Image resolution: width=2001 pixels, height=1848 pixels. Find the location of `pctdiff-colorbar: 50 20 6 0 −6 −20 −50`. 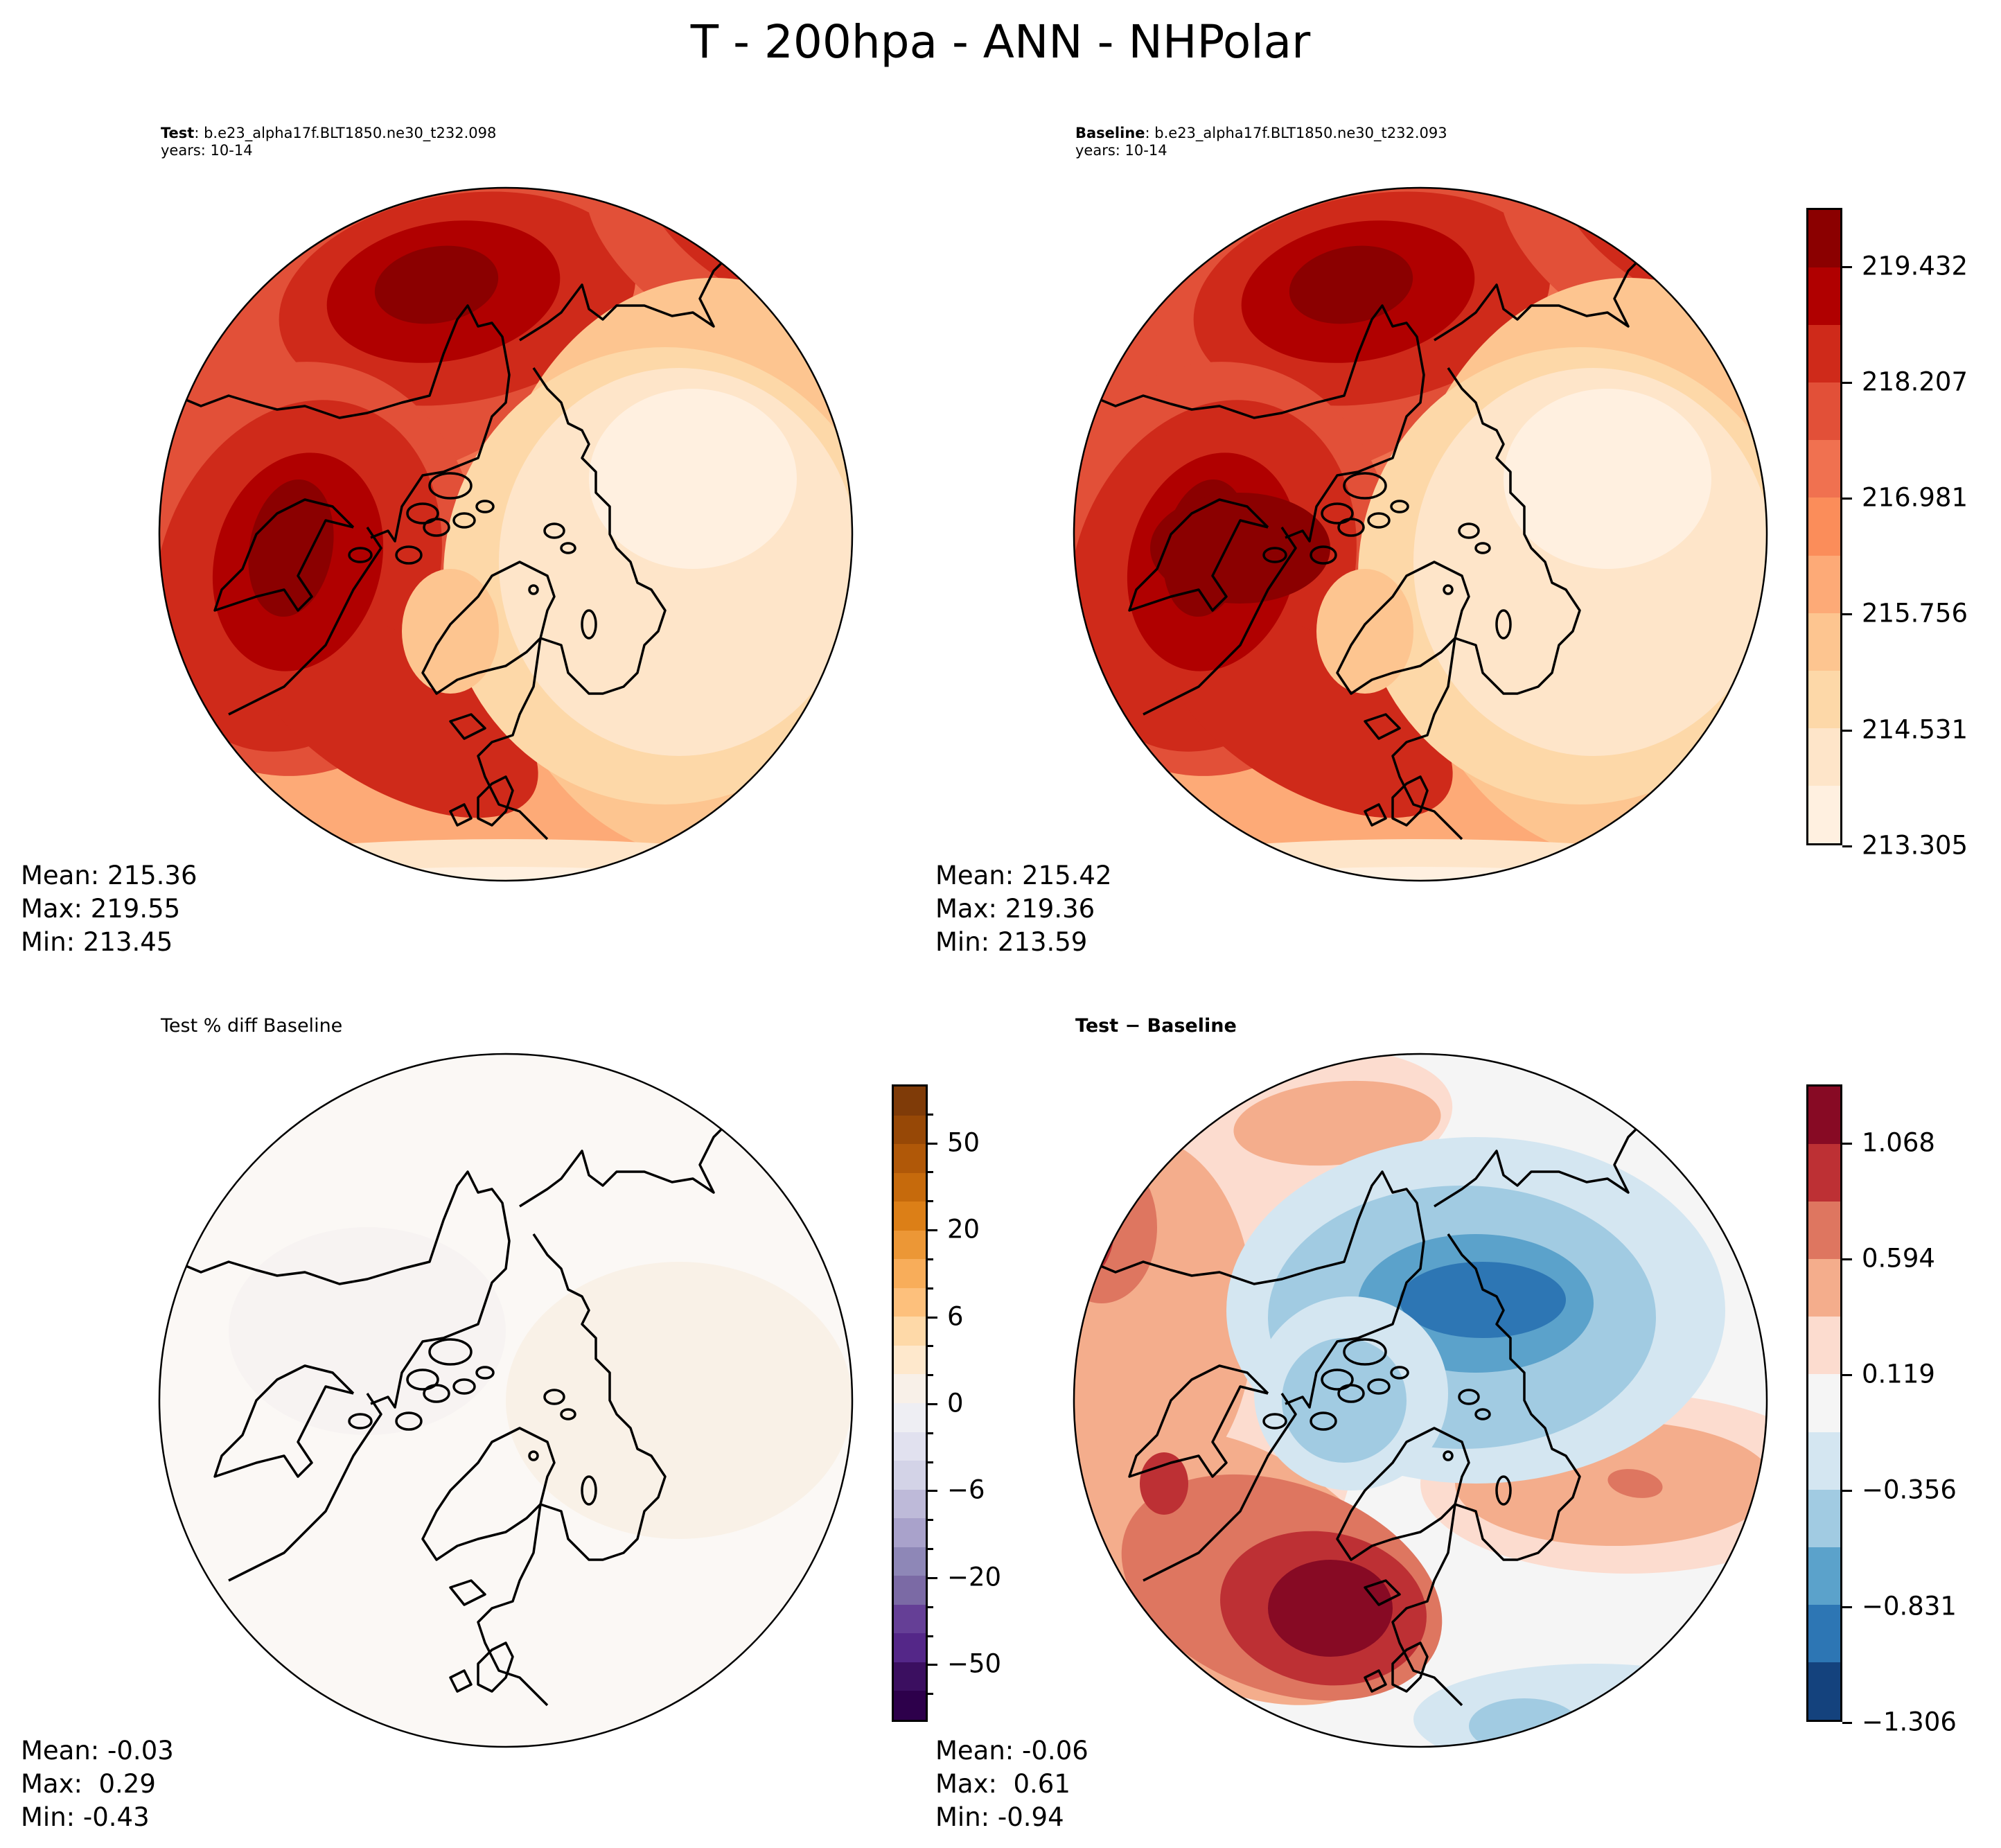

pctdiff-colorbar: 50 20 6 0 −6 −20 −50 is located at coordinates (946, 1403).